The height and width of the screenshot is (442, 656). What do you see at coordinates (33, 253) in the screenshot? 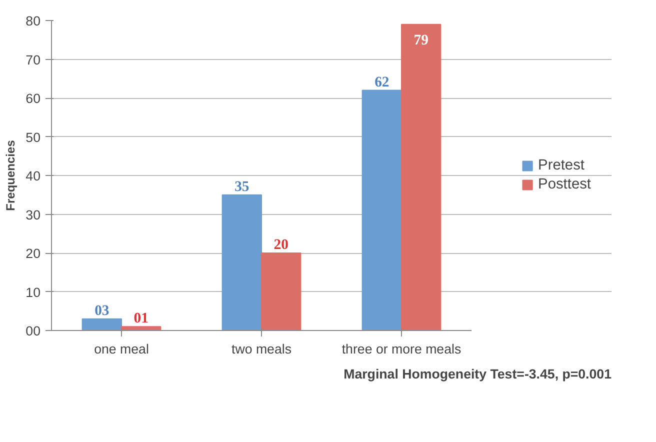
I see `y-tick-label: 20` at bounding box center [33, 253].